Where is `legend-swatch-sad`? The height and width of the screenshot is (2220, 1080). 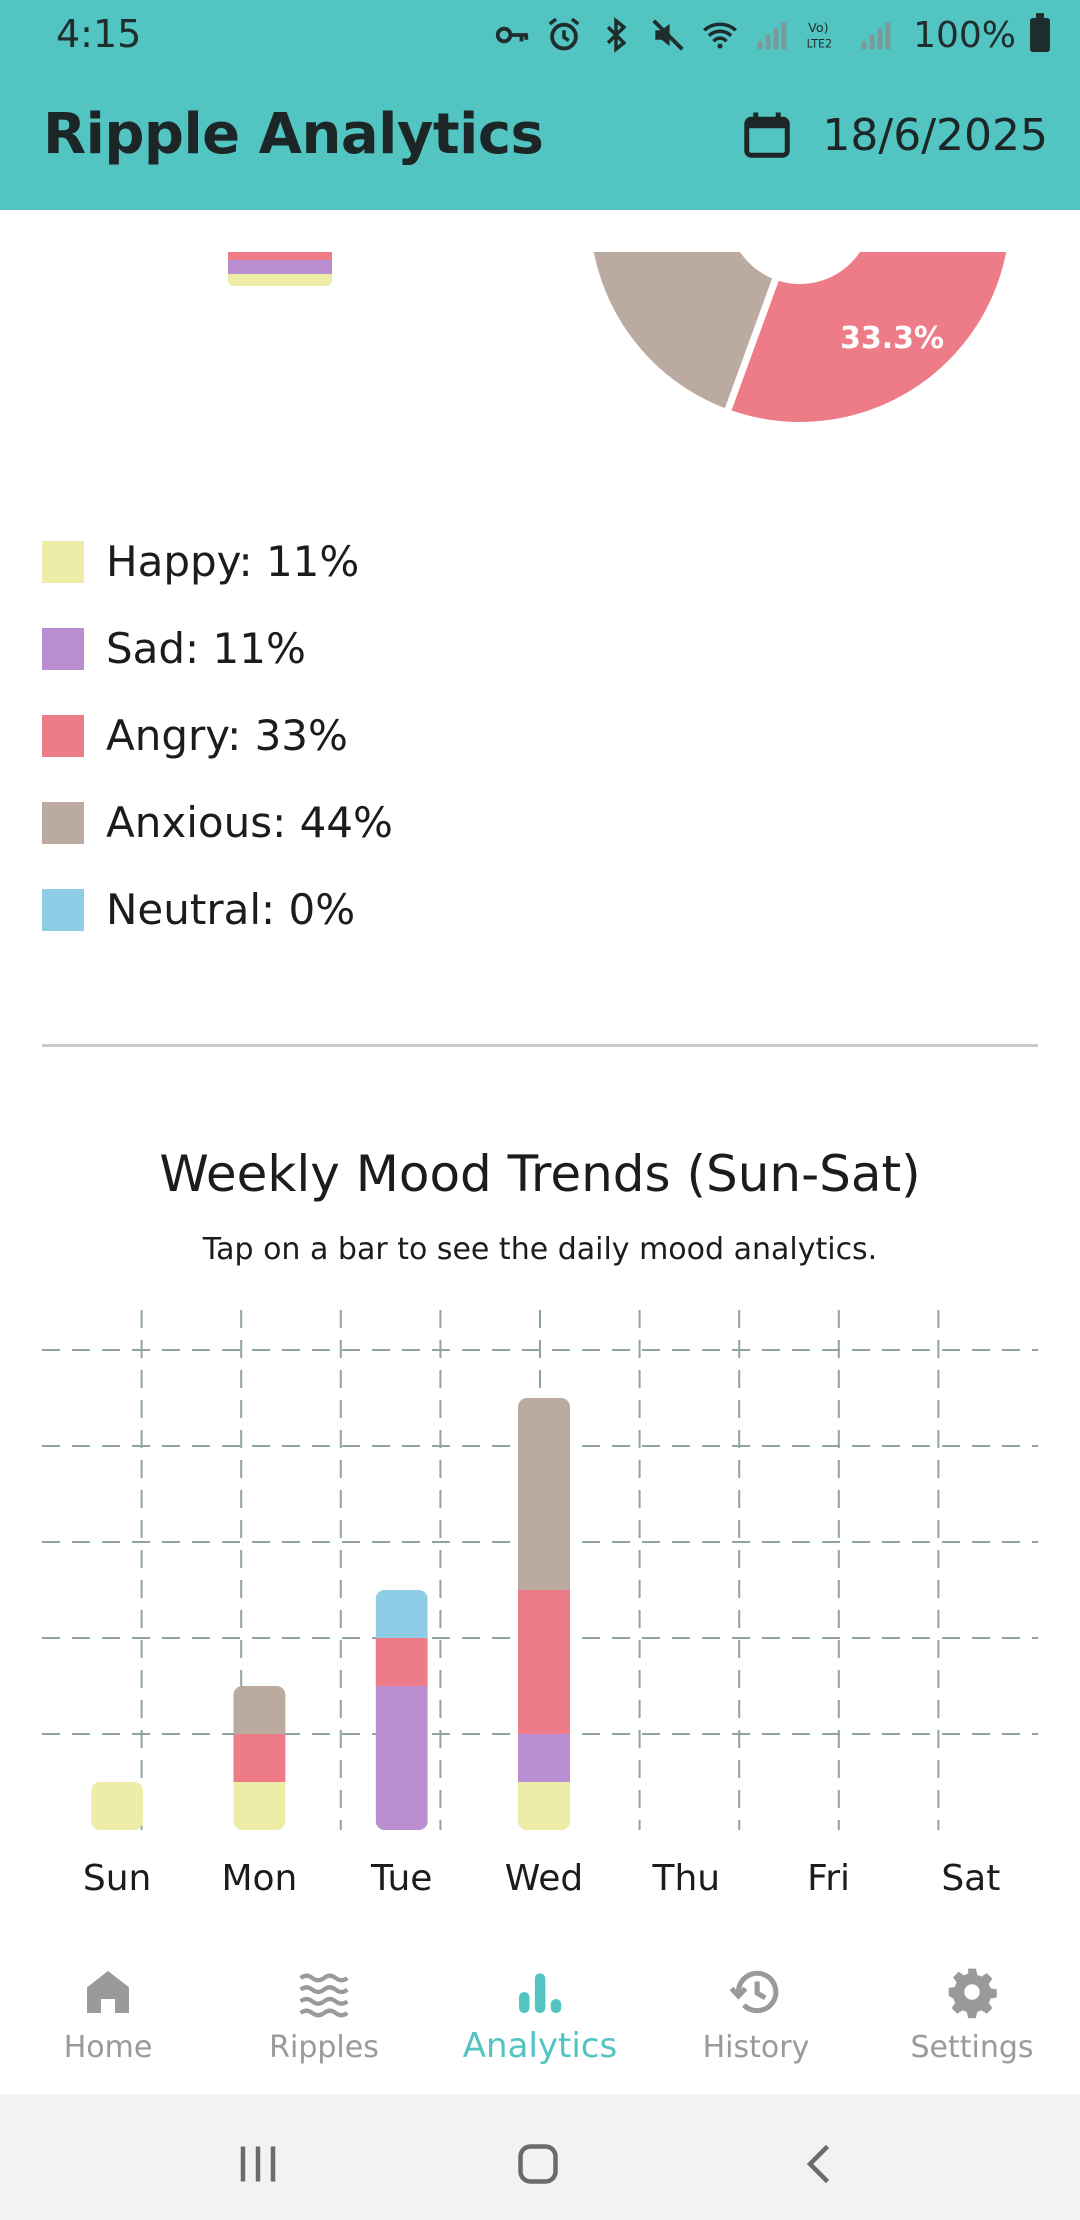
legend-swatch-sad is located at coordinates (63, 648).